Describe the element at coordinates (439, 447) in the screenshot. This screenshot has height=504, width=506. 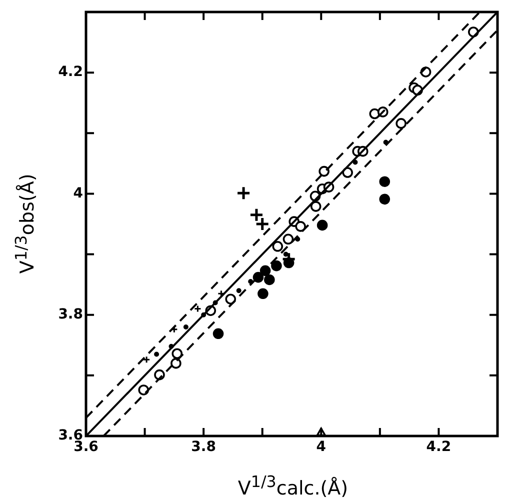
I see `x-tick-label: 4.2` at that location.